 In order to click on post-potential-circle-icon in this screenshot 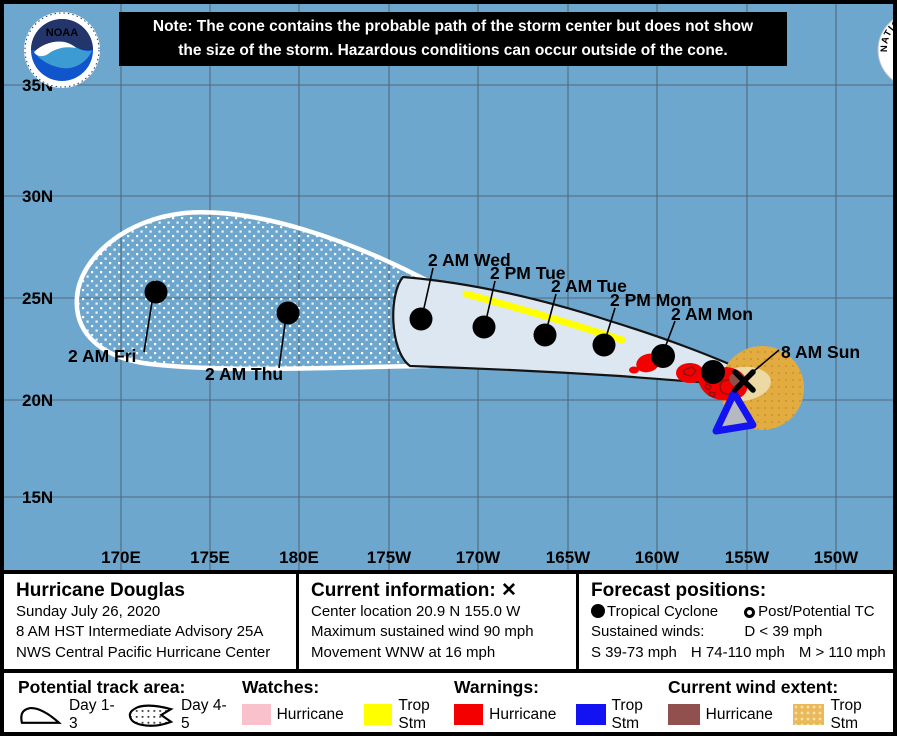, I will do `click(750, 612)`.